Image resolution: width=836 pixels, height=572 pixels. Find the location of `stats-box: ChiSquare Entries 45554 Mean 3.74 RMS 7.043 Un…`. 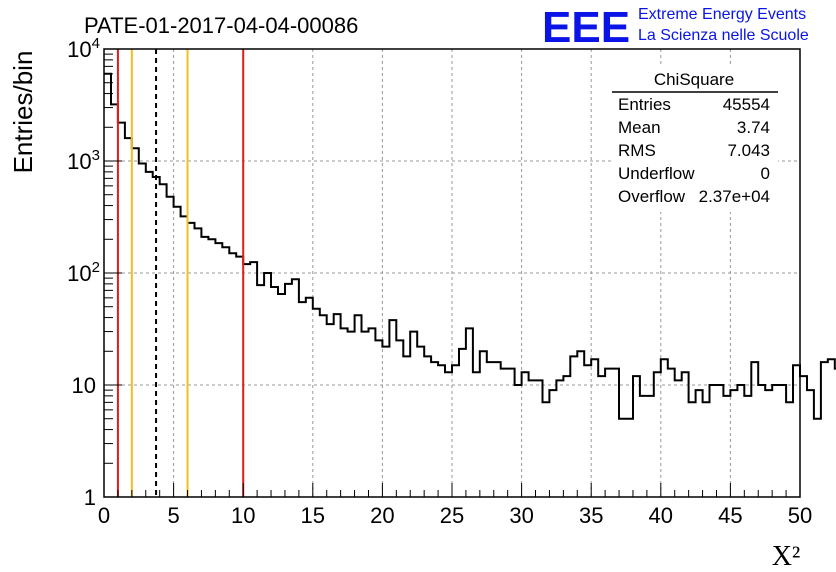

stats-box: ChiSquare Entries 45554 Mean 3.74 RMS 7.043 Un… is located at coordinates (695, 138).